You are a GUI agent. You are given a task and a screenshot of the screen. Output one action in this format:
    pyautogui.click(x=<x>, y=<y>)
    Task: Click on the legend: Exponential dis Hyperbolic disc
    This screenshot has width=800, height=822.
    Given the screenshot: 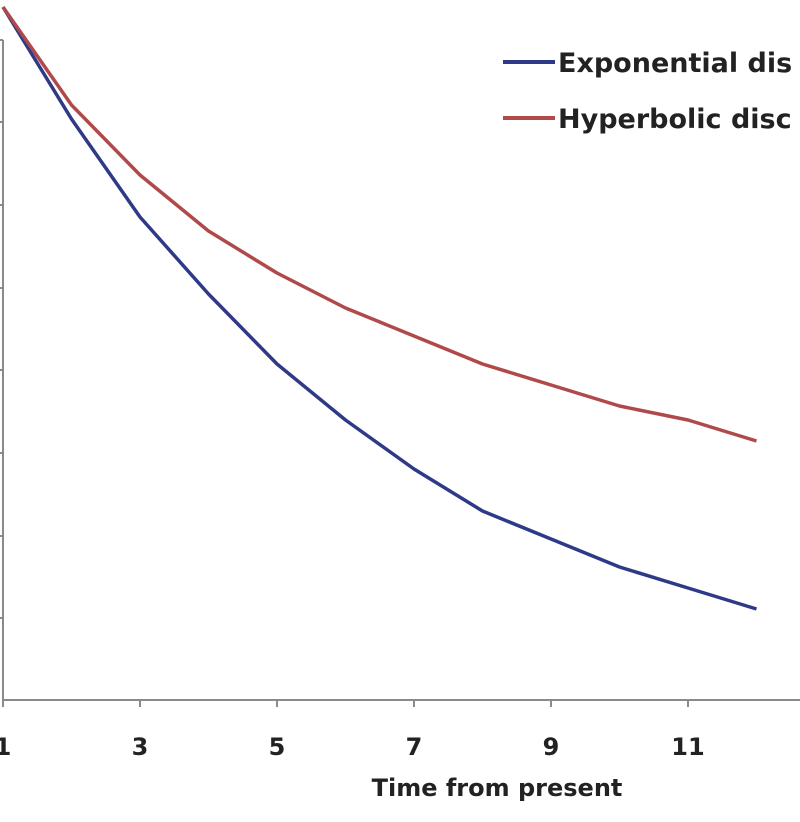 What is the action you would take?
    pyautogui.click(x=647, y=91)
    